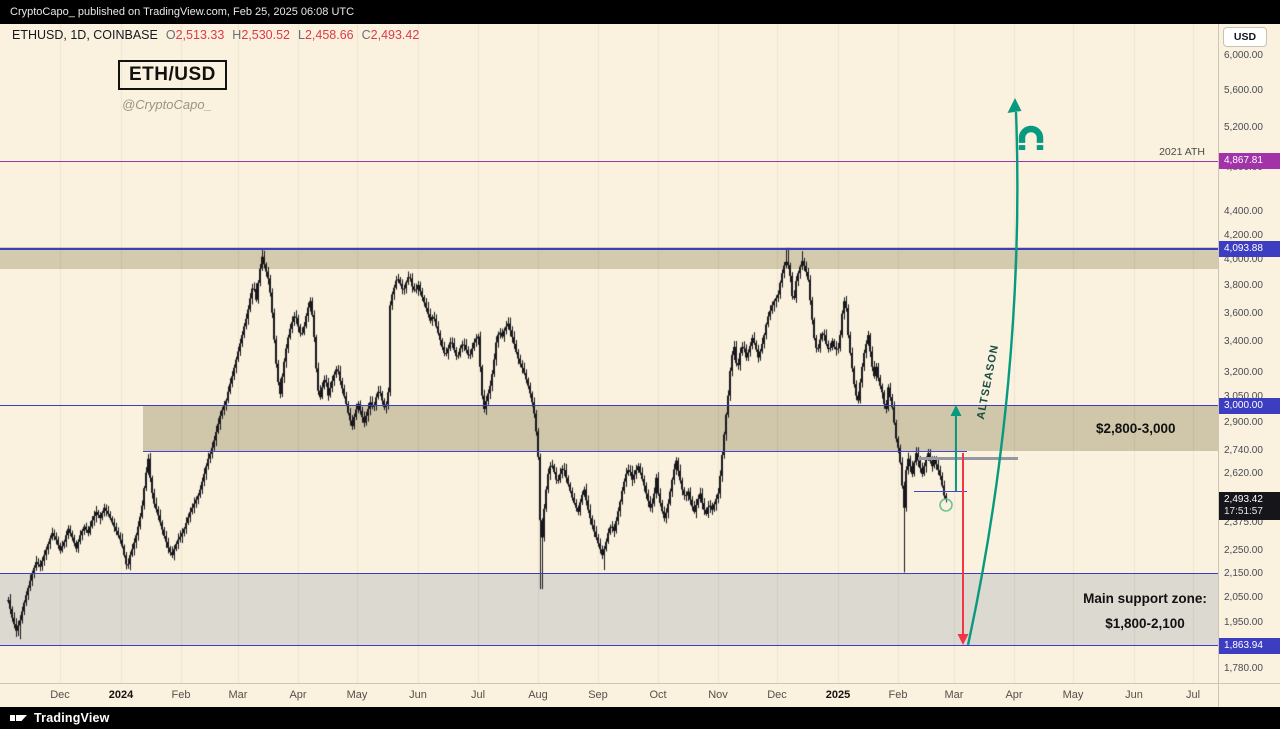 This screenshot has height=729, width=1280. What do you see at coordinates (640, 718) in the screenshot?
I see `footer-bar: TradingView` at bounding box center [640, 718].